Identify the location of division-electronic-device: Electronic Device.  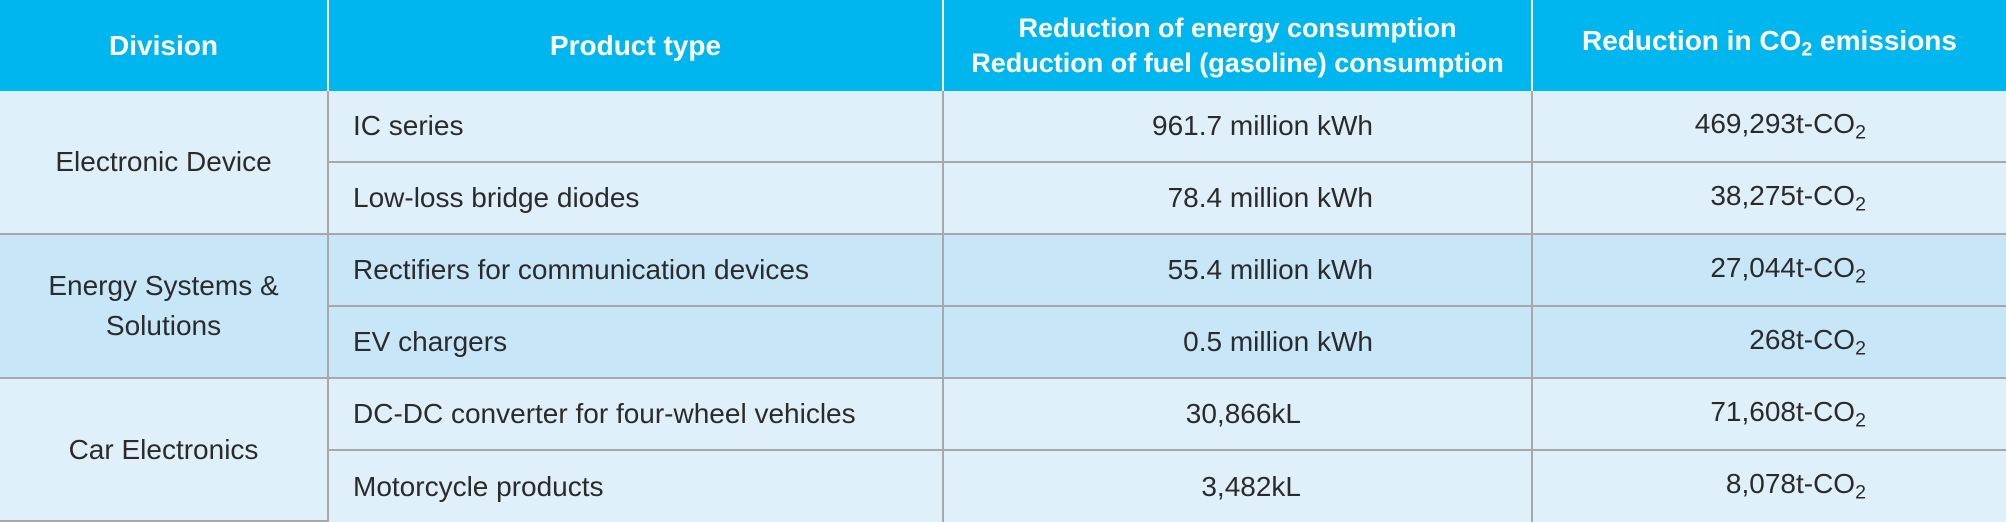
(164, 163).